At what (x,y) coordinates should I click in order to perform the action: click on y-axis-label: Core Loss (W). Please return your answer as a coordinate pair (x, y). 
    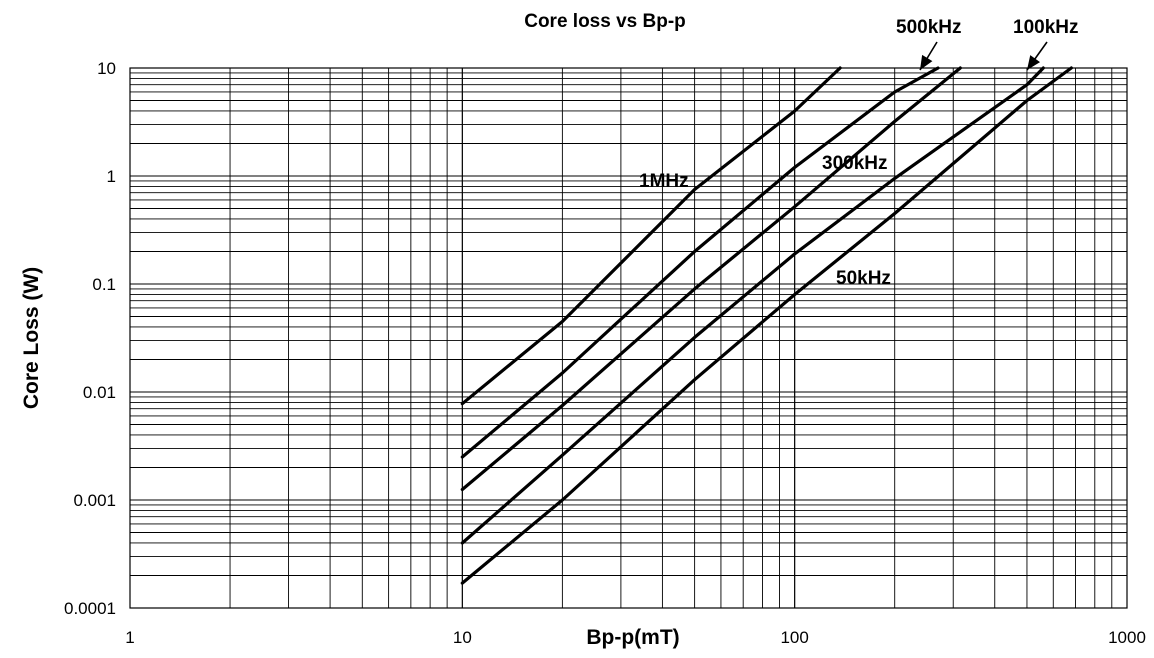
    Looking at the image, I should click on (31, 338).